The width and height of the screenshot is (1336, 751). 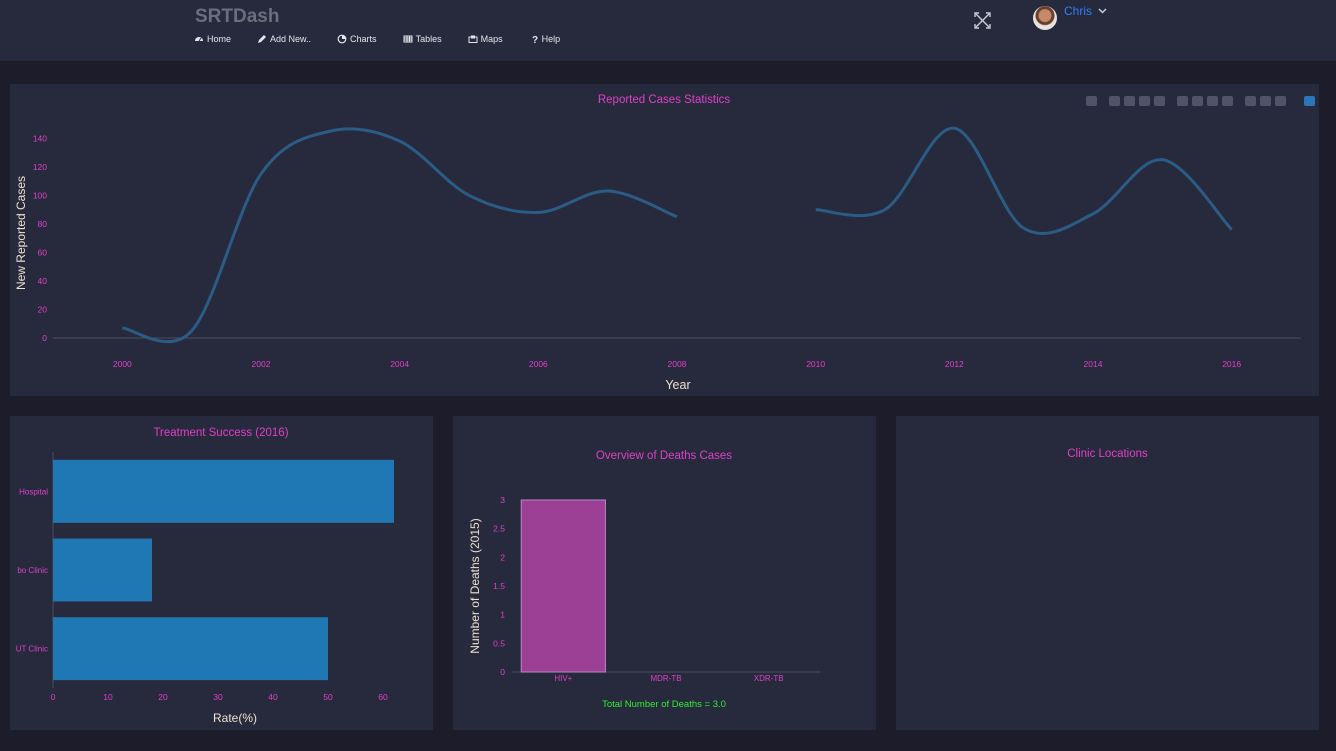 I want to click on x-tick-label: 0, so click(x=53, y=697).